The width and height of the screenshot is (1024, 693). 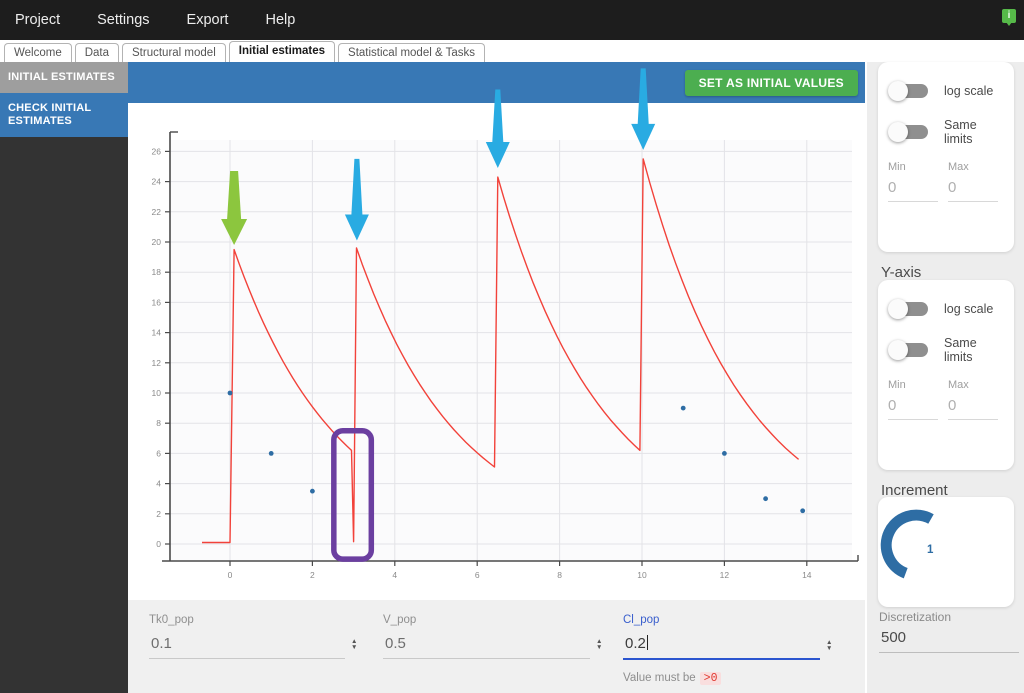 What do you see at coordinates (721, 645) in the screenshot?
I see `cl-pop-input: 0.2` at bounding box center [721, 645].